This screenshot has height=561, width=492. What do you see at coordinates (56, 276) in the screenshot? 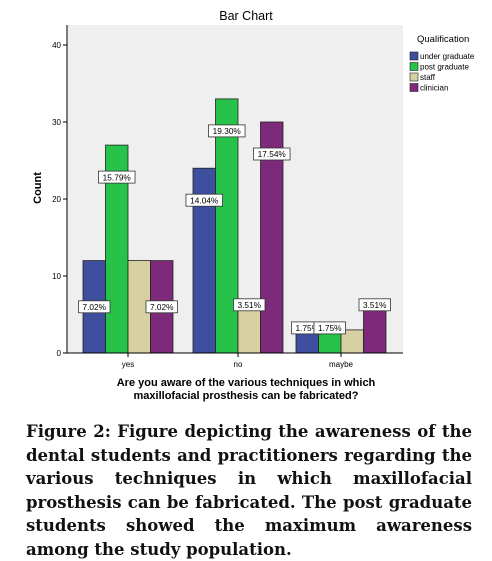
I see `y-tick-label: 10` at bounding box center [56, 276].